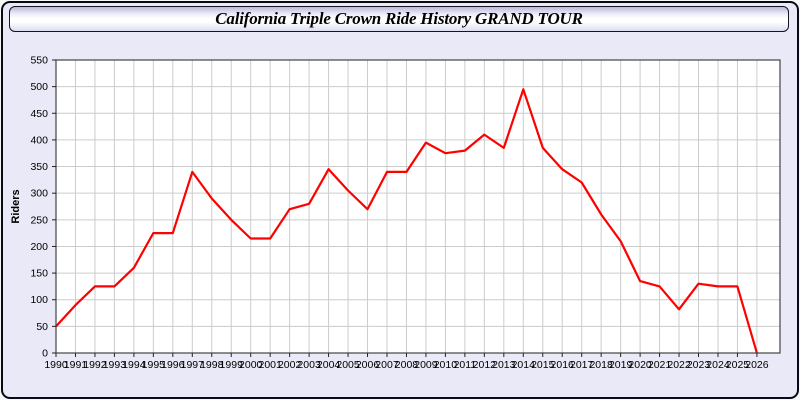 This screenshot has width=800, height=400. Describe the element at coordinates (582, 365) in the screenshot. I see `x-tick-label: 2017` at that location.